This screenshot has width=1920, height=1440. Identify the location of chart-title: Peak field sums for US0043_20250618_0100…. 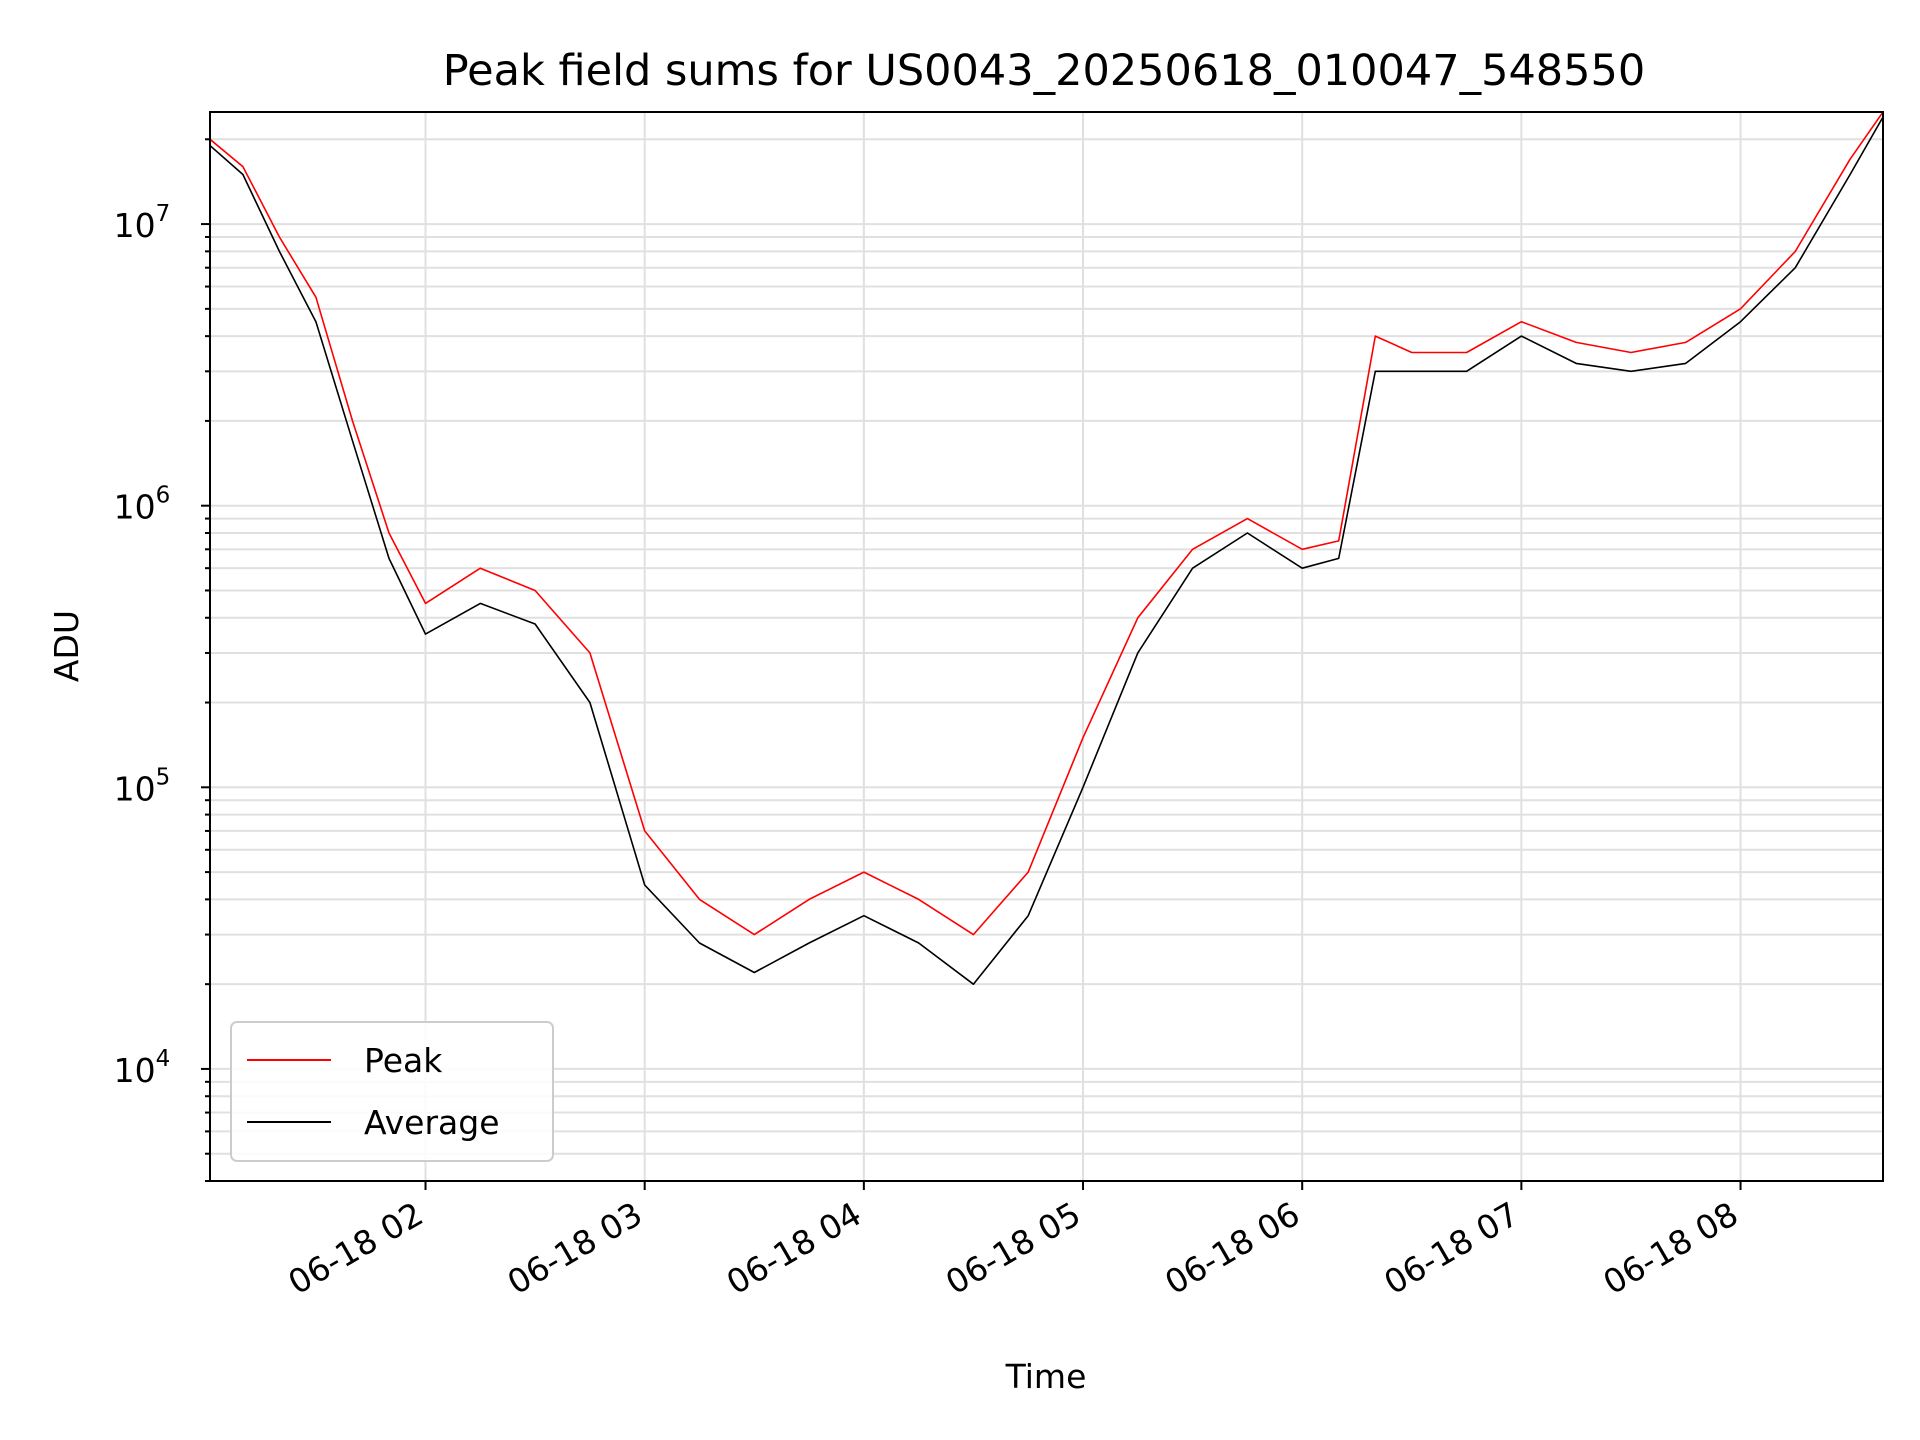
(1044, 71).